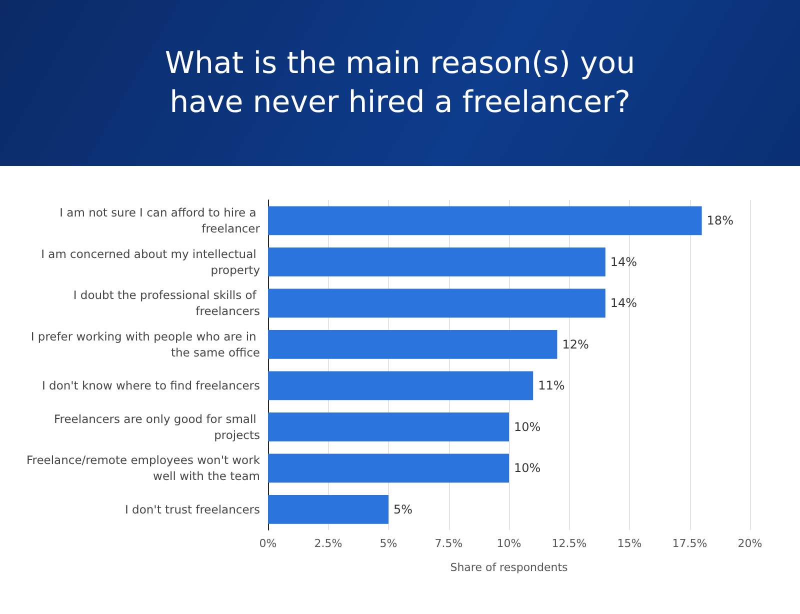  What do you see at coordinates (690, 543) in the screenshot?
I see `x-tick-label: 17.5%` at bounding box center [690, 543].